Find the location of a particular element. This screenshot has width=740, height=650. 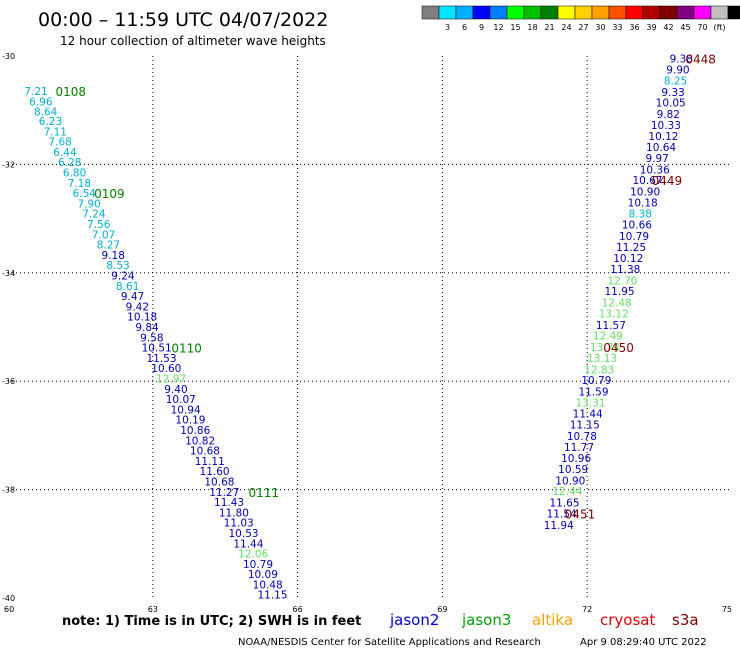

colorbar-label: 6 is located at coordinates (464, 27).